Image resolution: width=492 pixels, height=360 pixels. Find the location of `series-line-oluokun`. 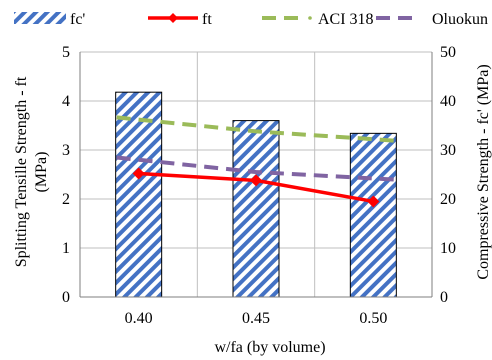

series-line-oluokun is located at coordinates (256, 168).